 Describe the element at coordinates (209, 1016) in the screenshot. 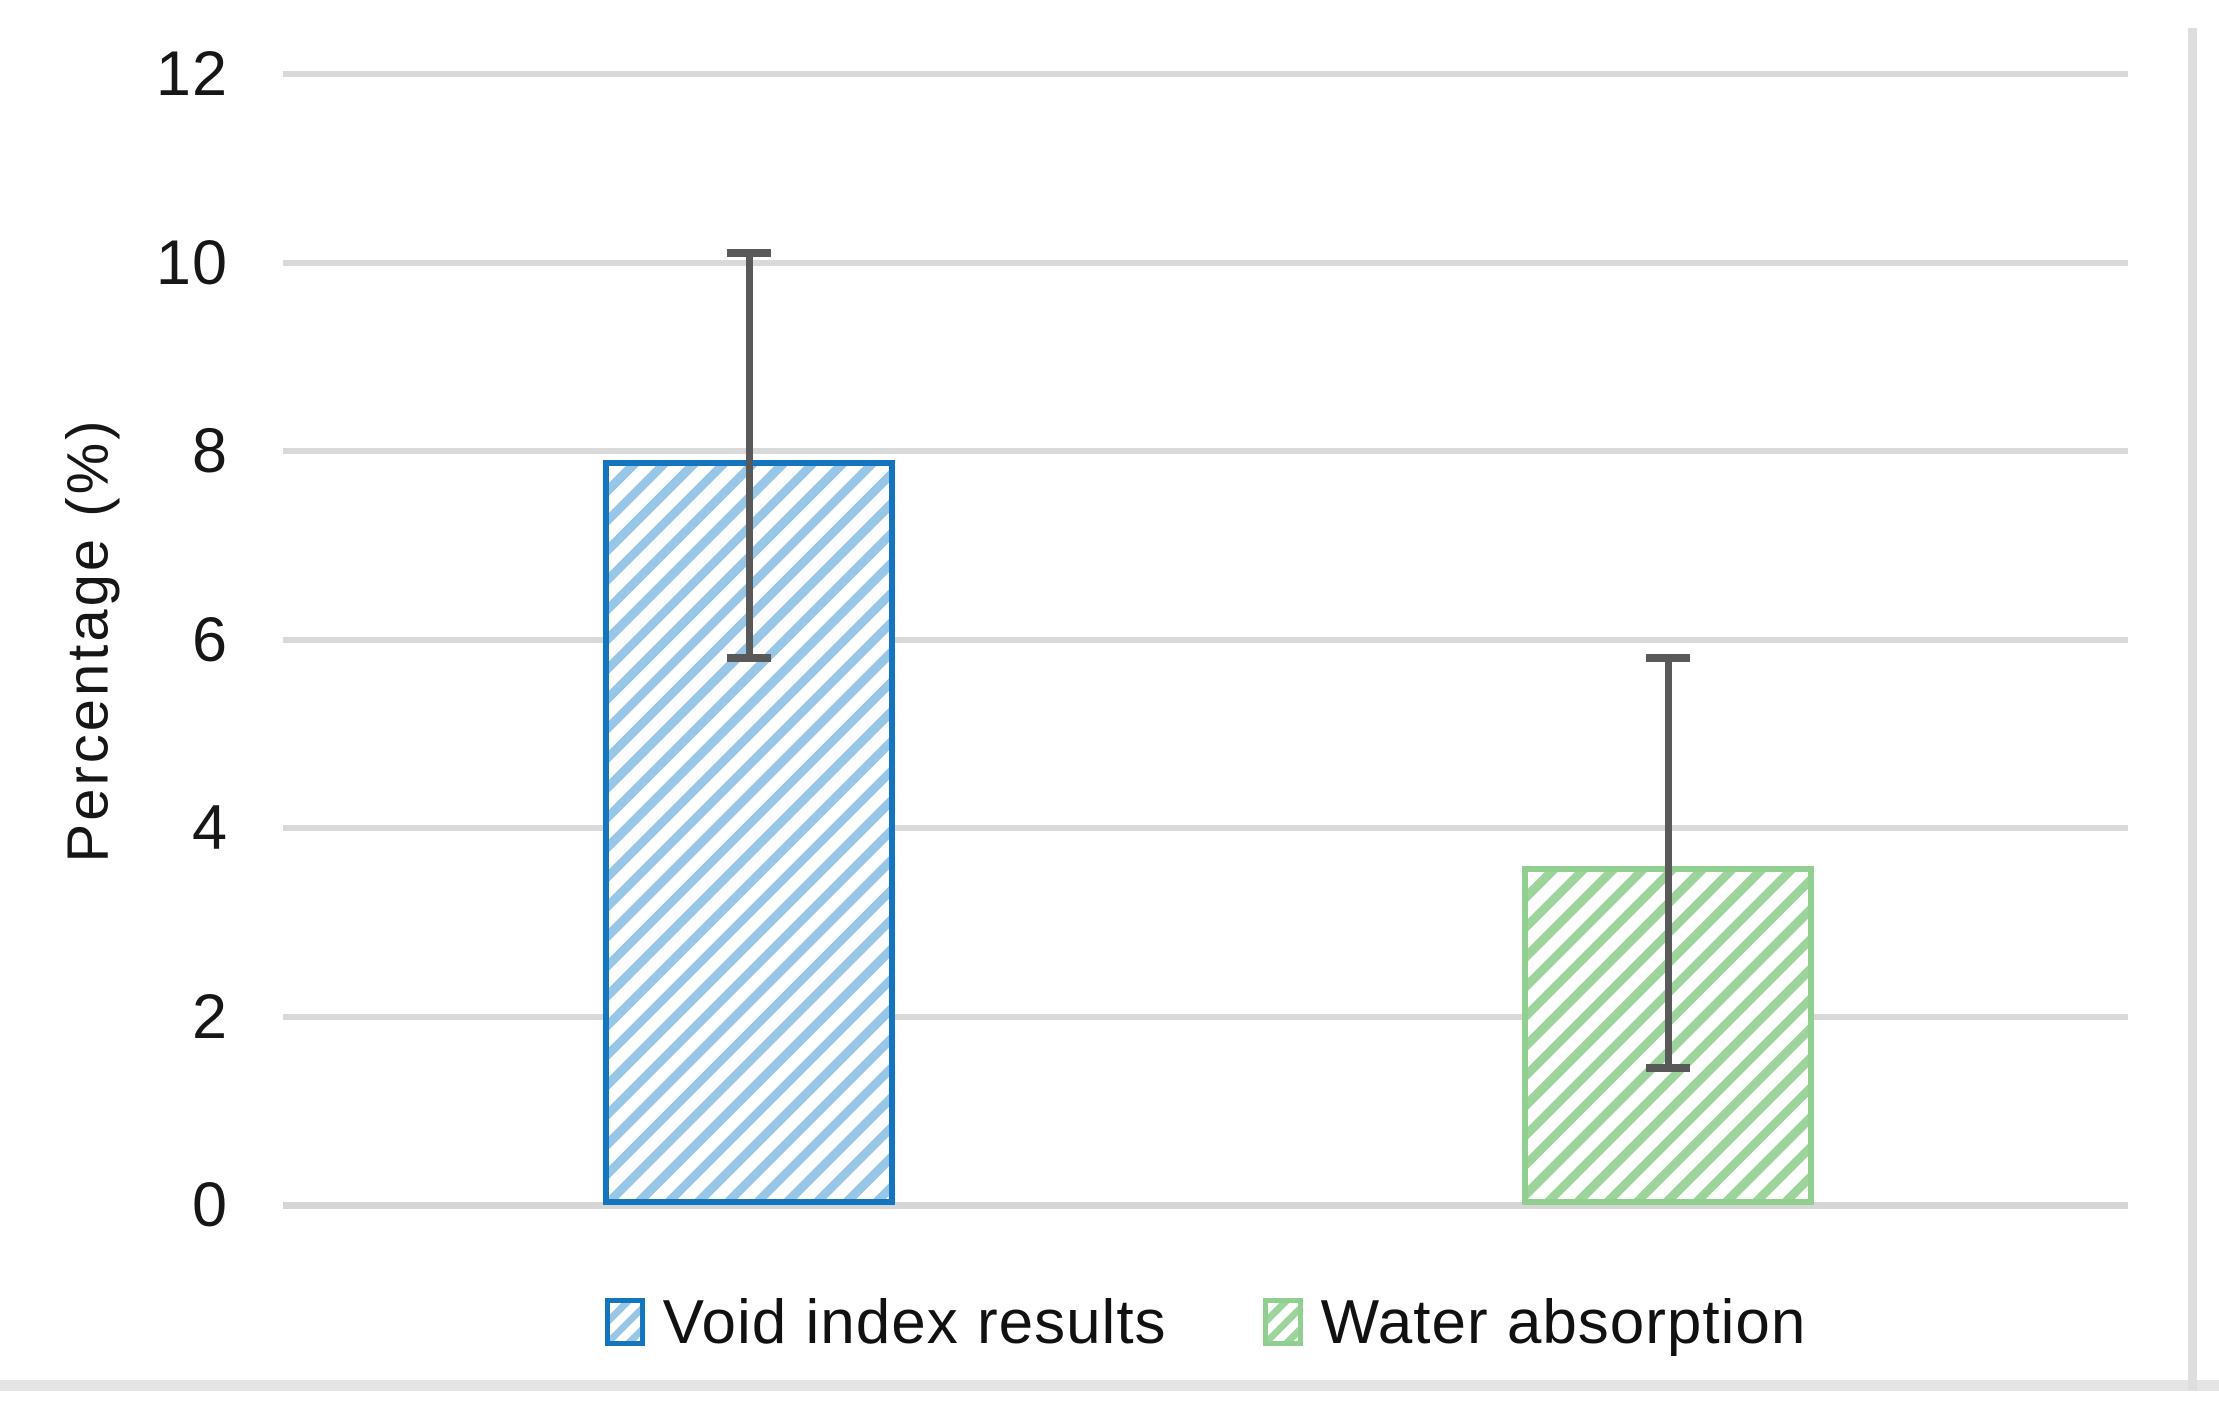

I see `y-tick-label-2: 2` at that location.